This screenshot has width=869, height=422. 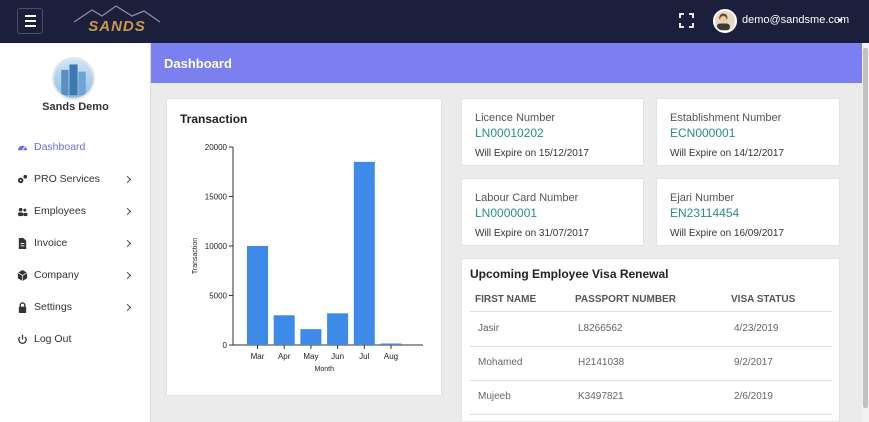 I want to click on sidebar-item-dashboard: Dashboard, so click(x=75, y=147).